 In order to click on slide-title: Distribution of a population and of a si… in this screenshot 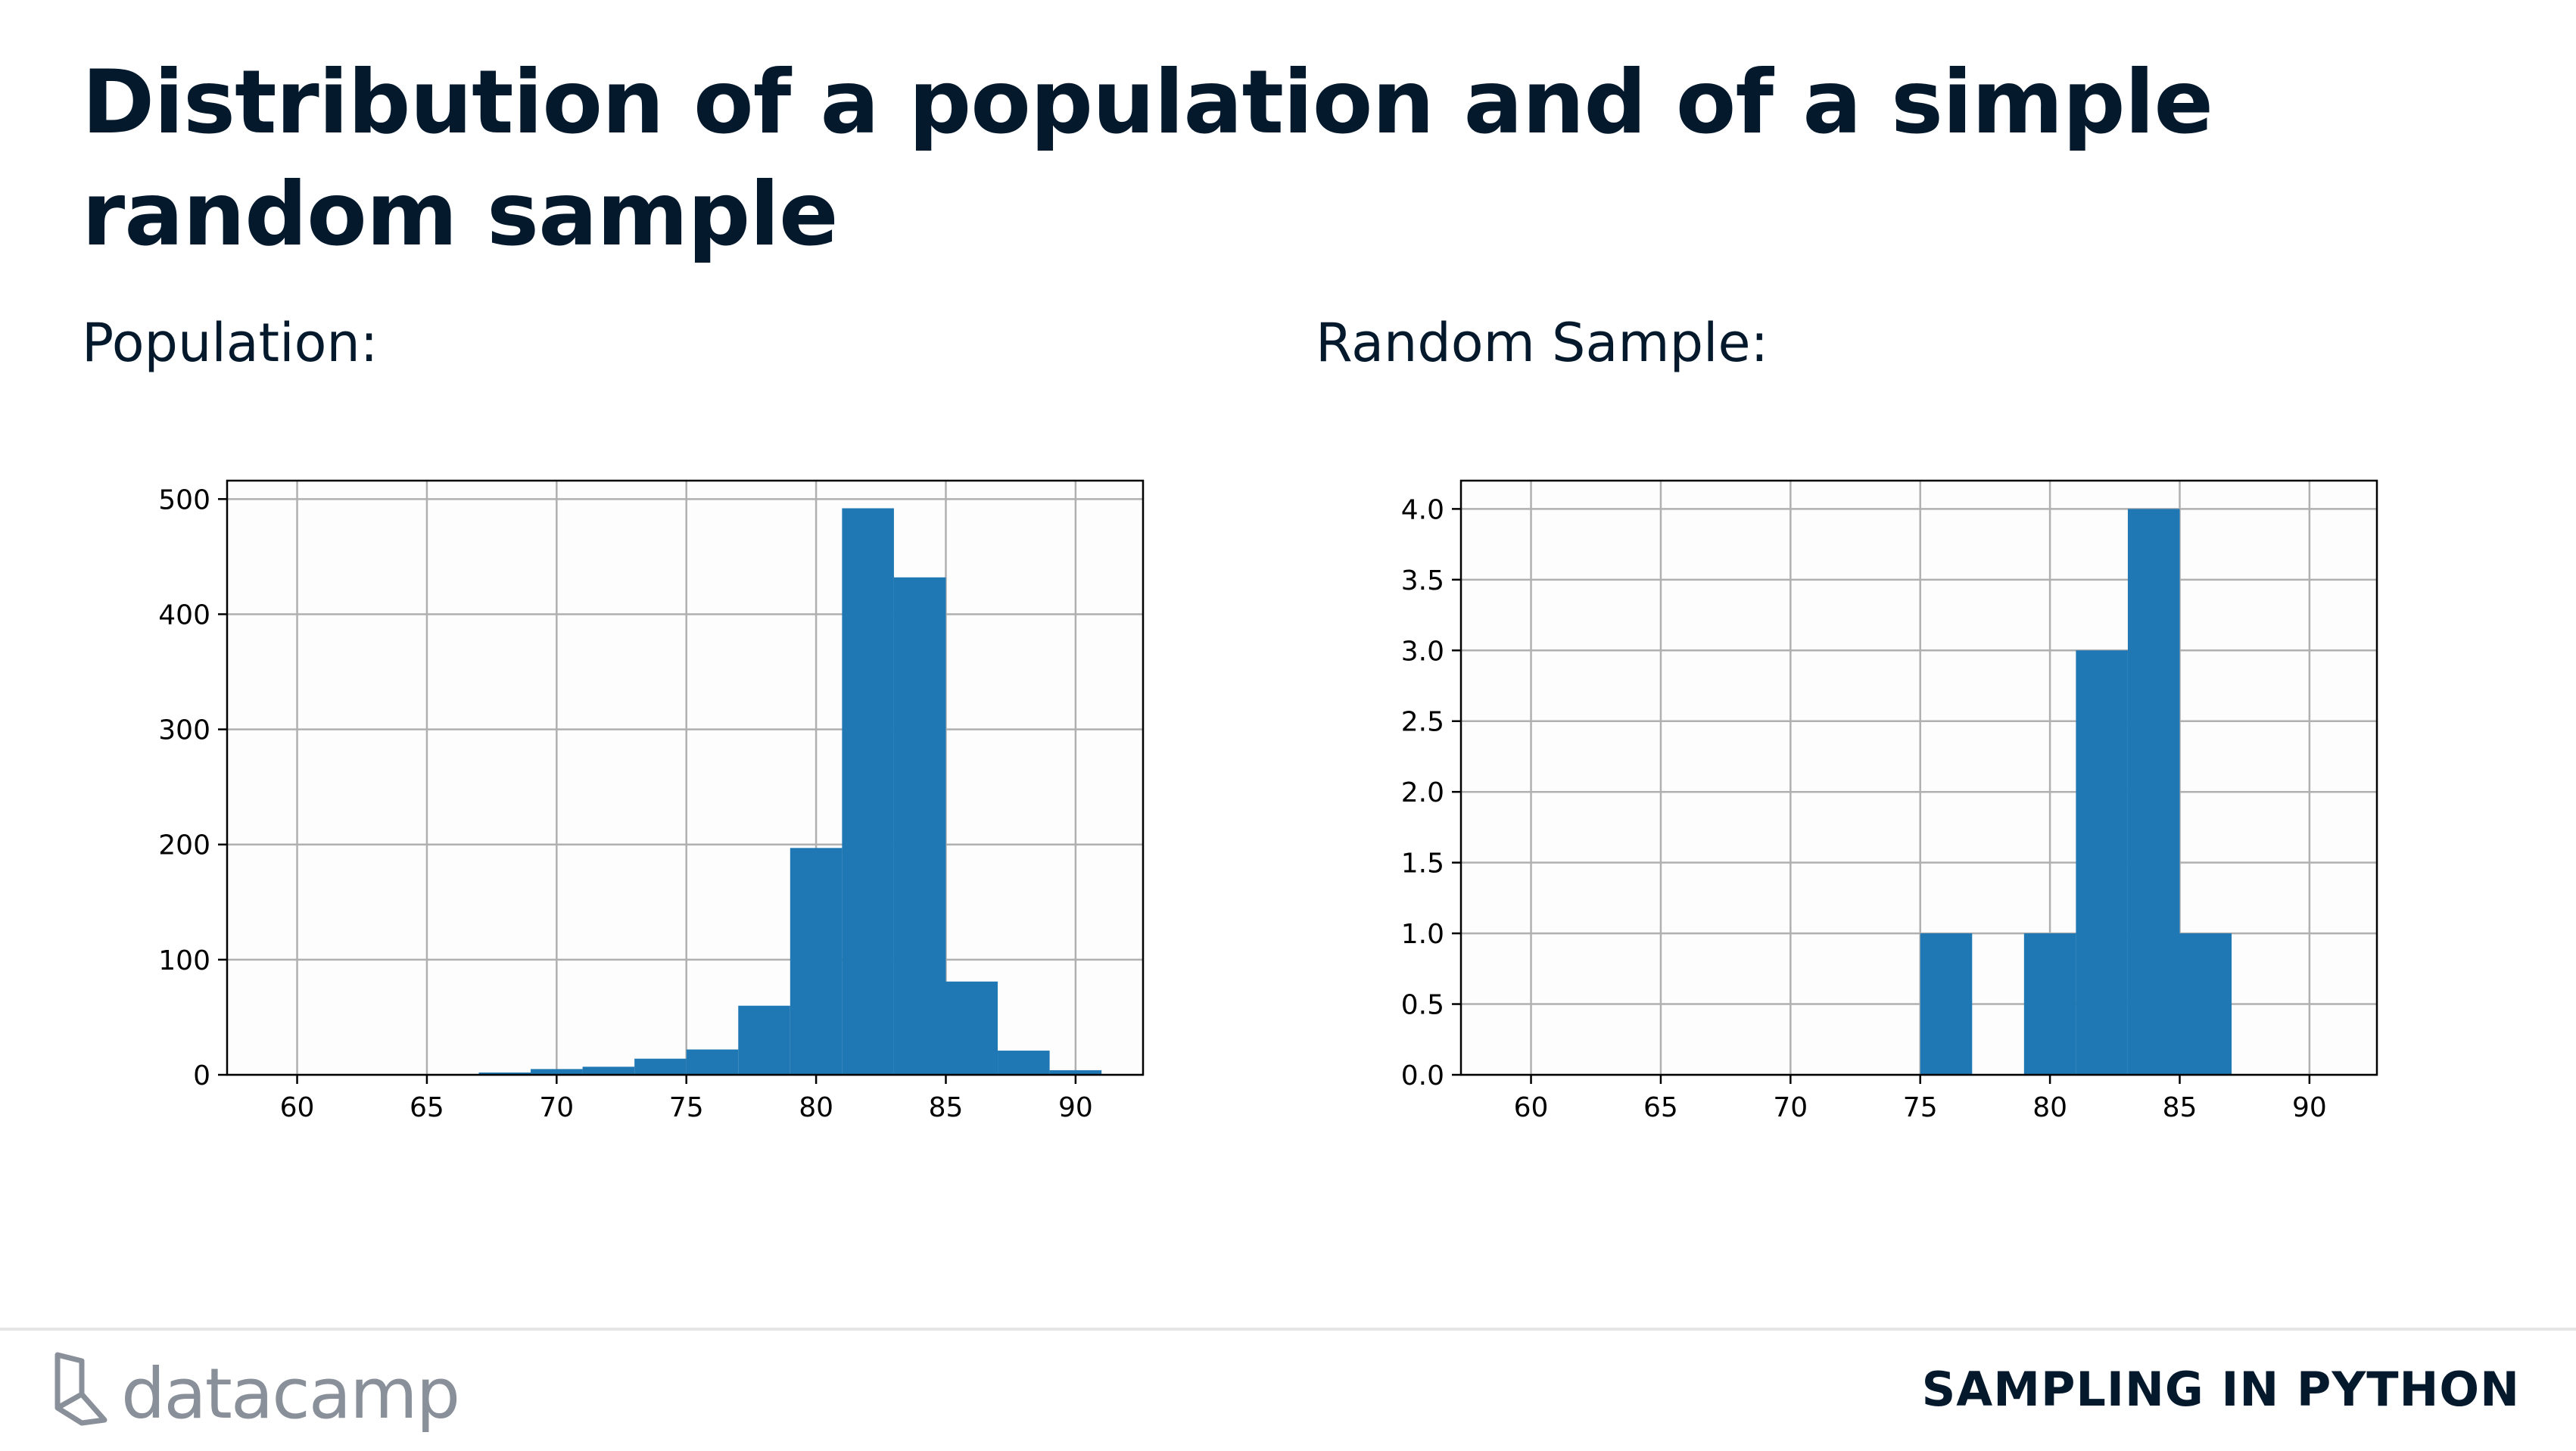, I will do `click(1147, 159)`.